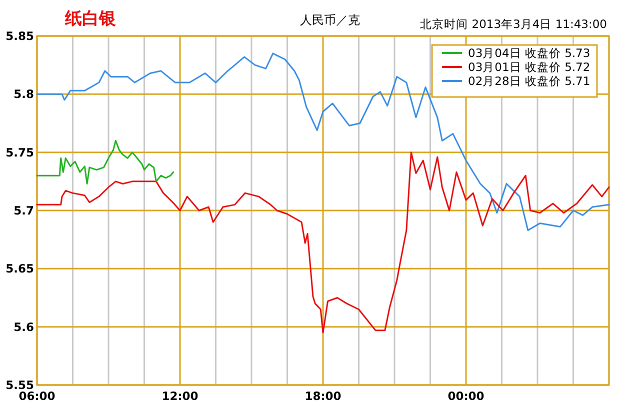  Describe the element at coordinates (323, 396) in the screenshot. I see `x-tick-label: 18:00` at that location.